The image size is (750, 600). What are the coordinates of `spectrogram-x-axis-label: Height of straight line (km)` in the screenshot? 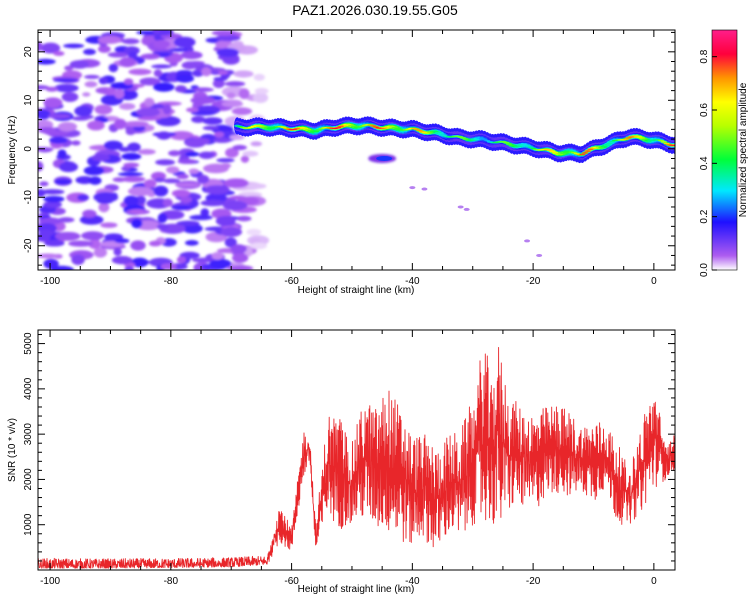 It's located at (356, 290).